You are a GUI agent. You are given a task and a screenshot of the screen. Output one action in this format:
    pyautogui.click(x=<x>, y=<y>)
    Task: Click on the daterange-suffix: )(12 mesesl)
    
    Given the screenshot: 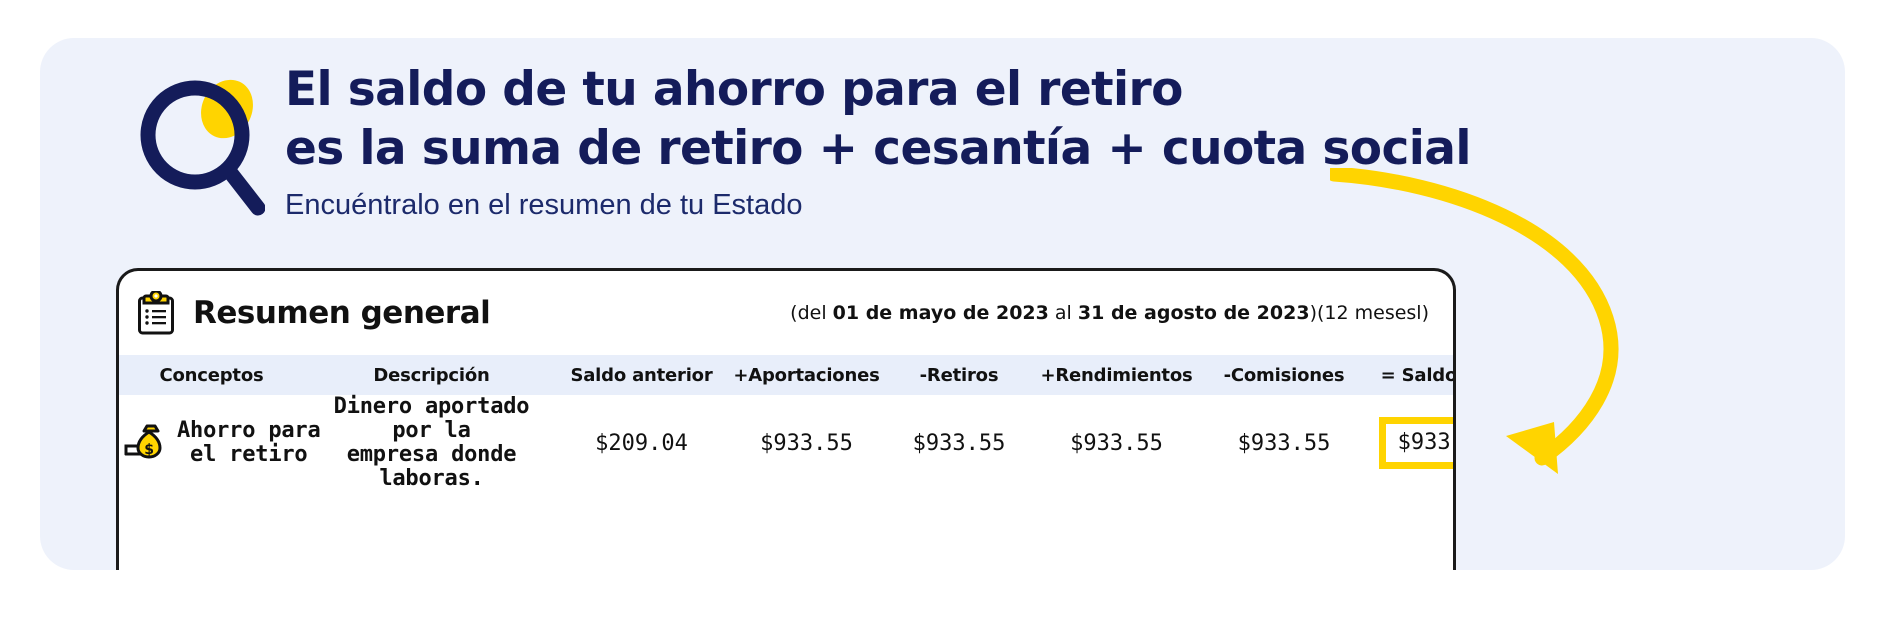 What is the action you would take?
    pyautogui.click(x=1369, y=313)
    